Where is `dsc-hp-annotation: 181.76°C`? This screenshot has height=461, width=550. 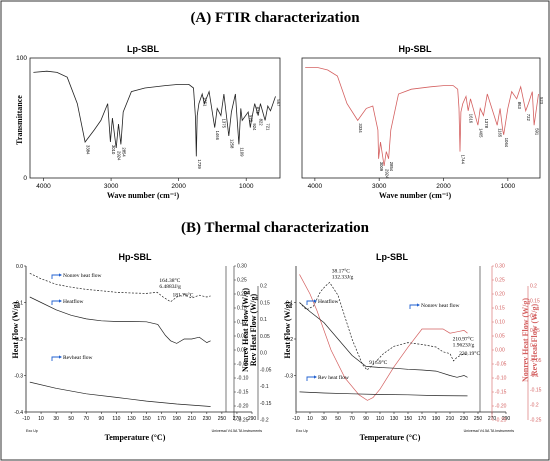 dsc-hp-annotation: 181.76°C is located at coordinates (182, 295).